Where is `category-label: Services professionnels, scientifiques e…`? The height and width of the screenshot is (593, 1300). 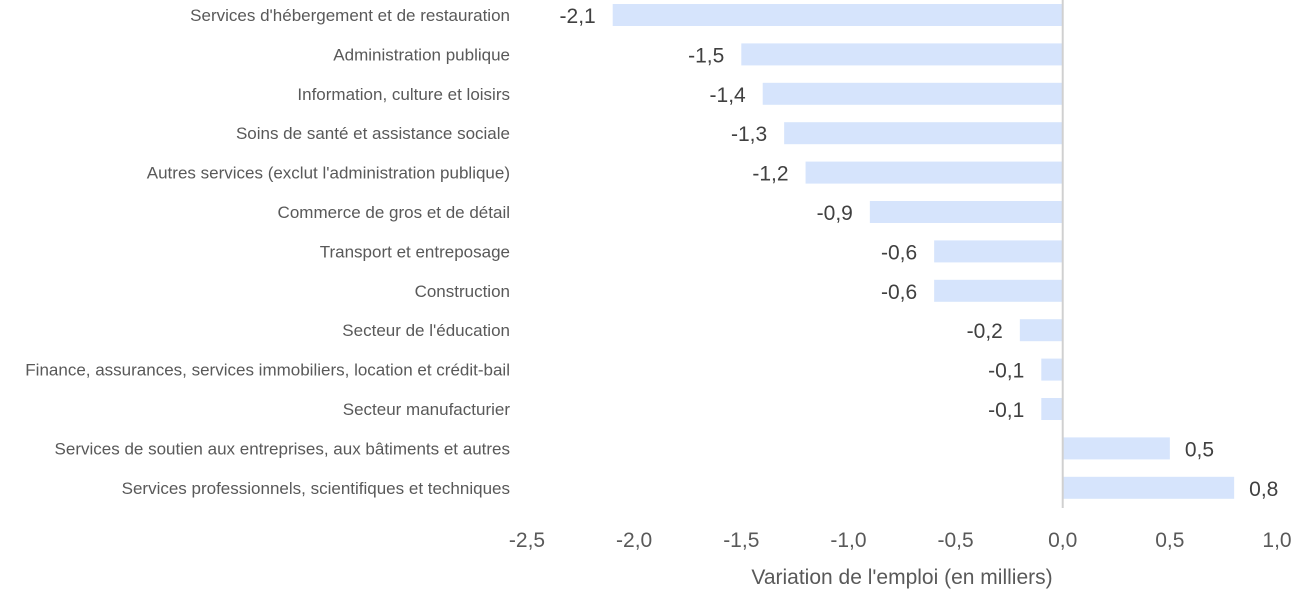
category-label: Services professionnels, scientifiques e… is located at coordinates (316, 488).